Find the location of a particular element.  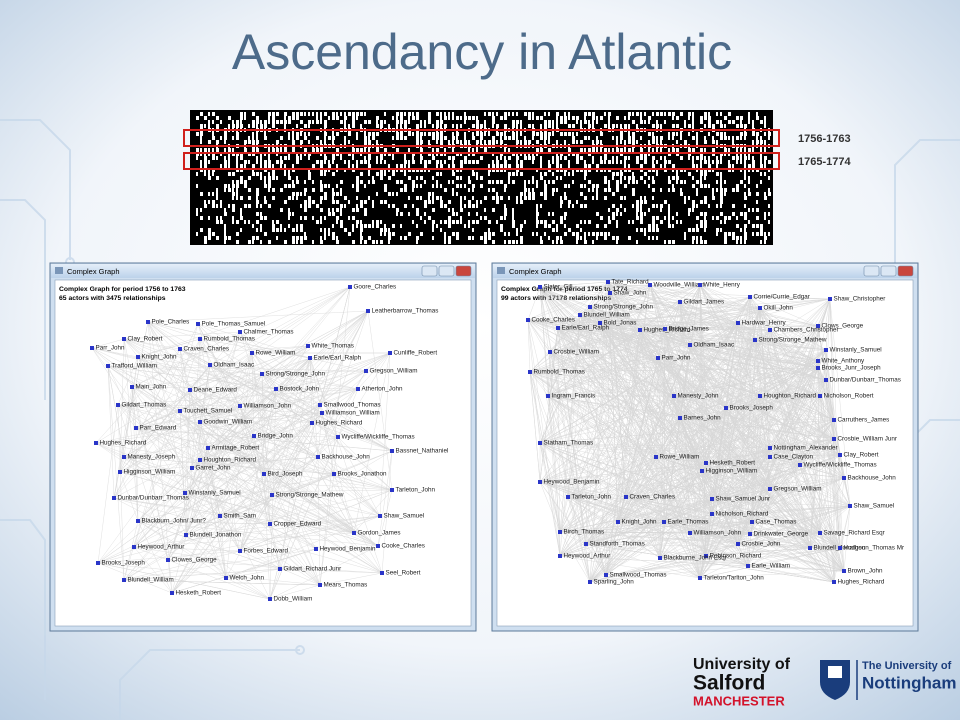

node: Corrie/Currie_Edgar is located at coordinates (779, 297).